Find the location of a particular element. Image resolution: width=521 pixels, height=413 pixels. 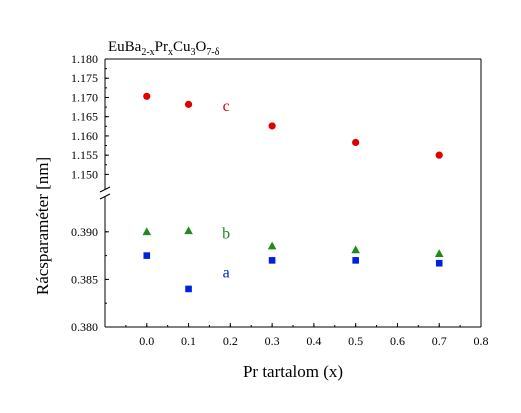

title-part: 2-x is located at coordinates (147, 52).